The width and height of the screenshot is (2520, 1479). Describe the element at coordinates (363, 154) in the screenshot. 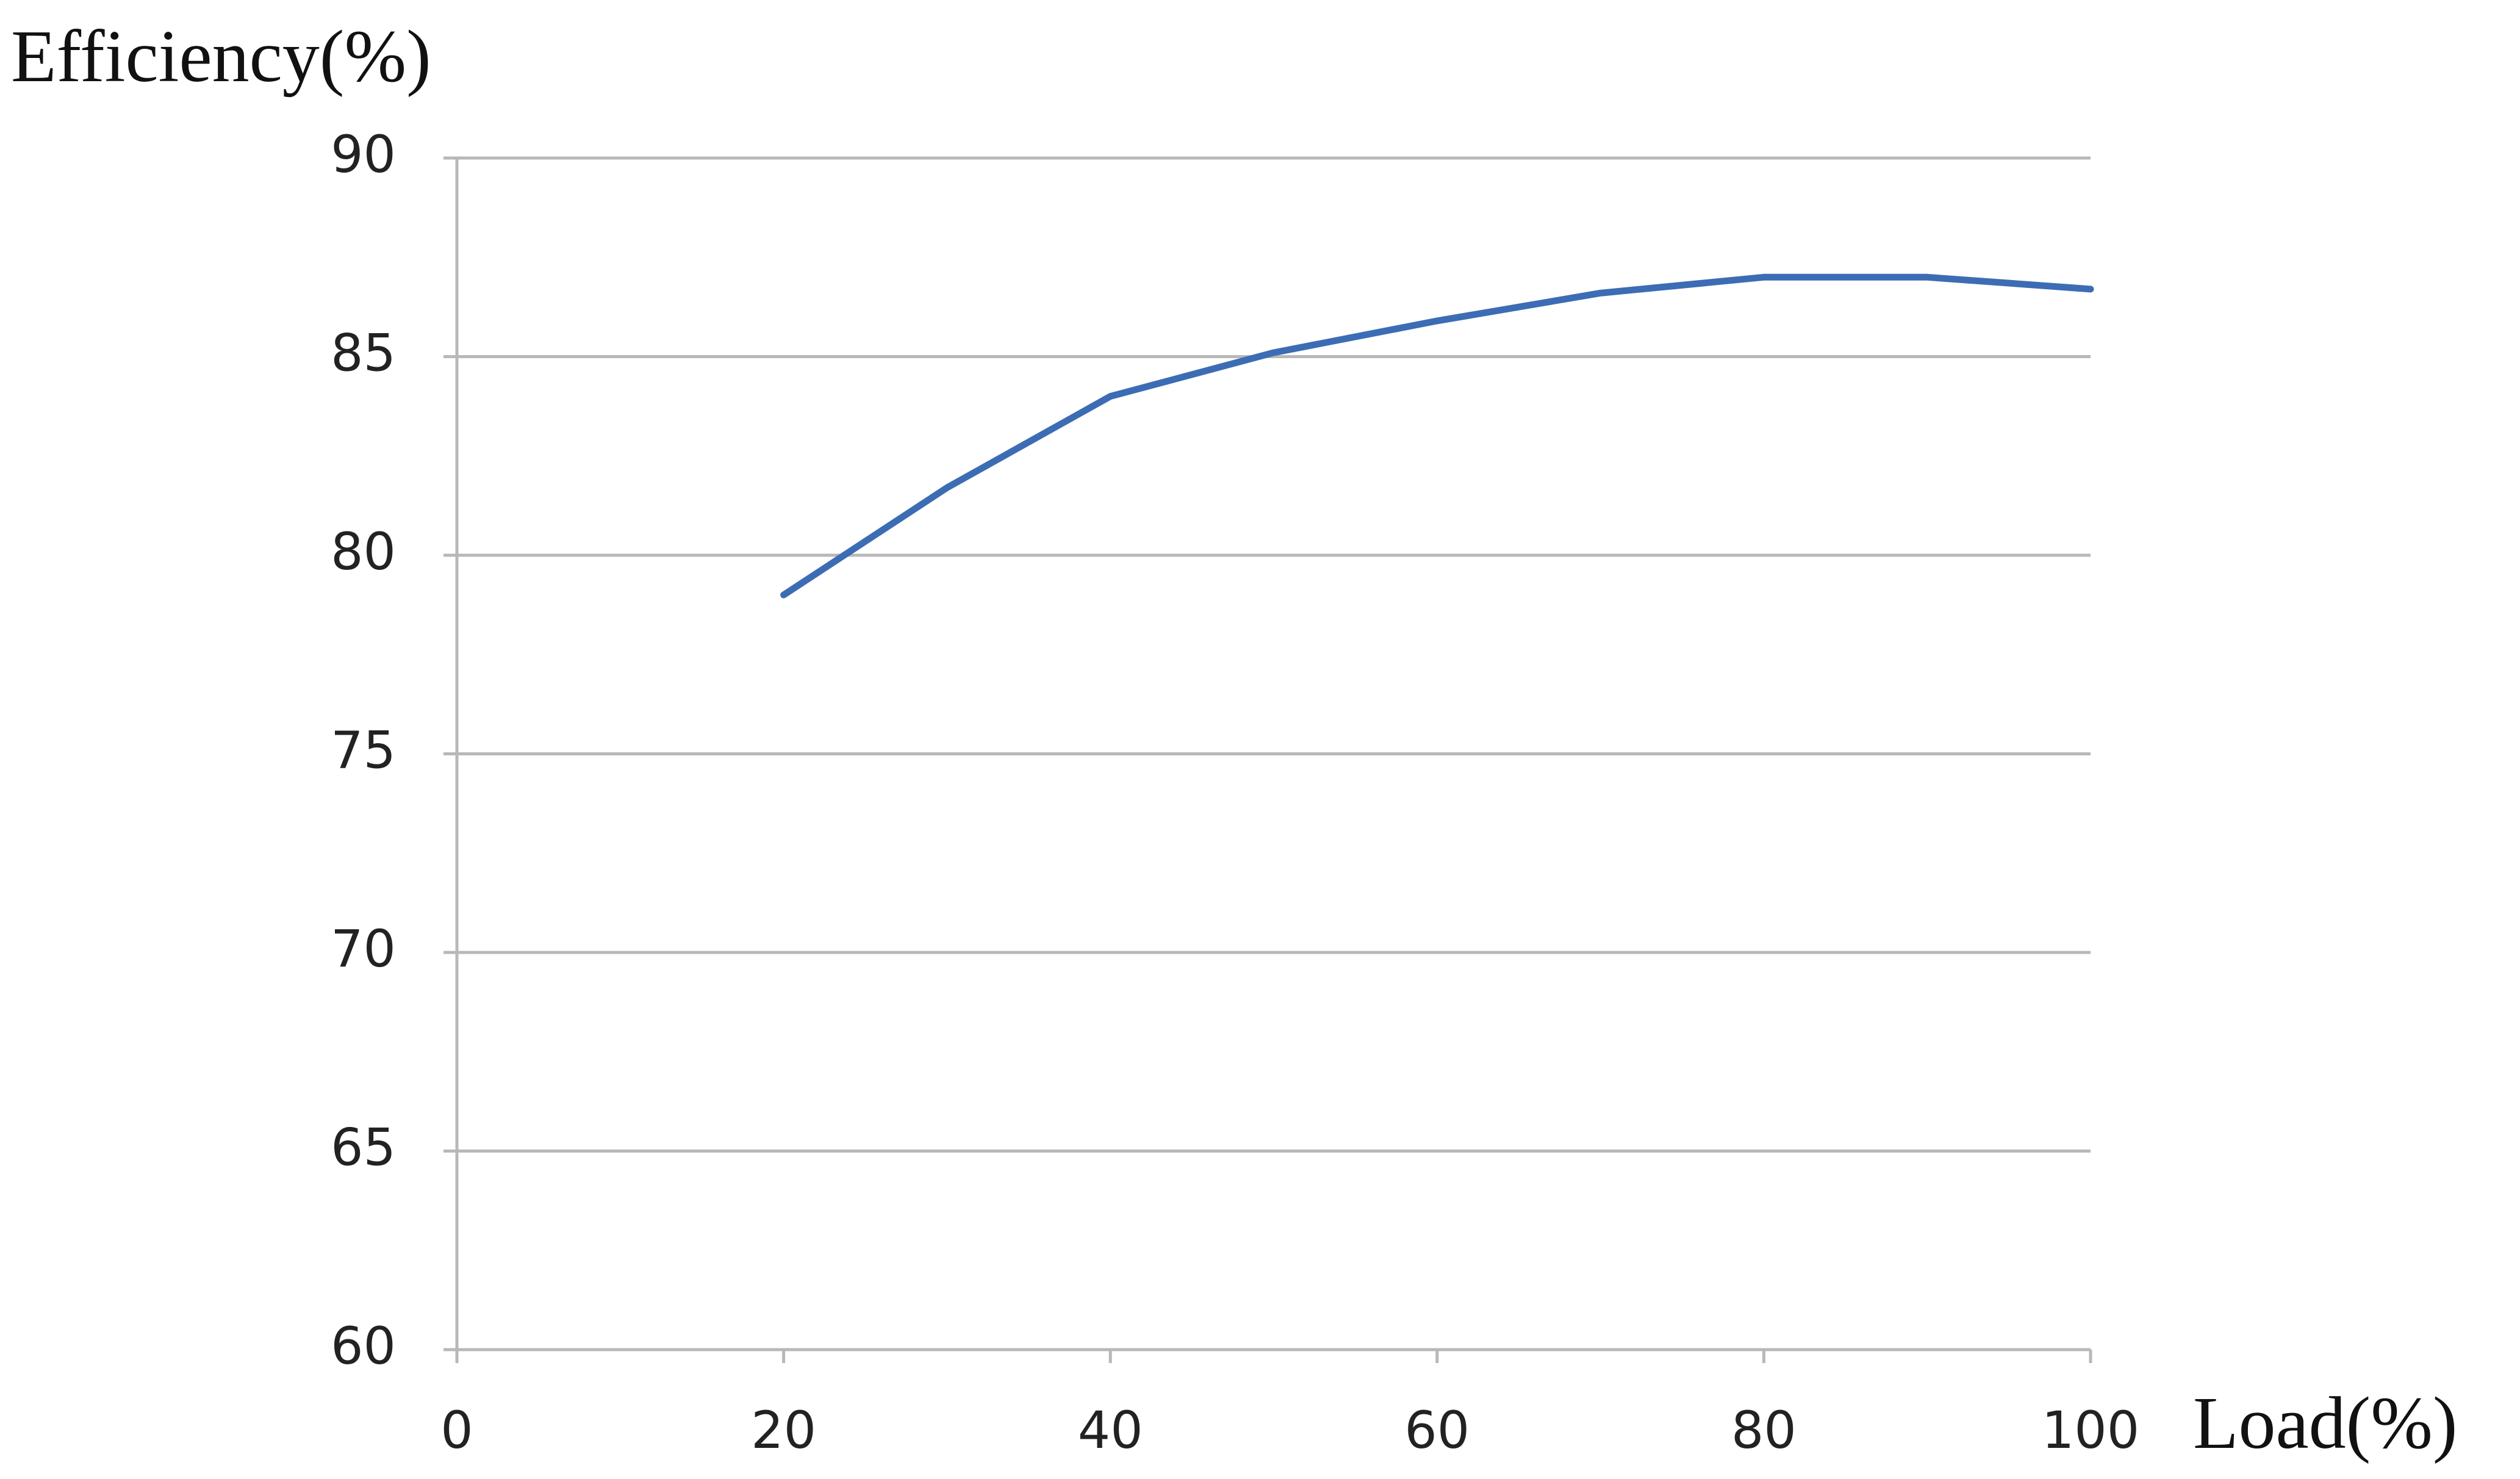

I see `y-tick-label: 90` at that location.